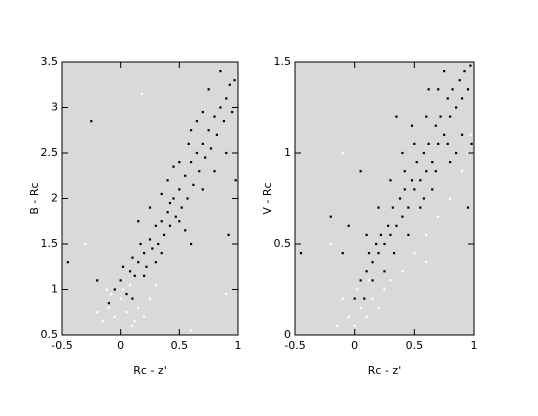 The height and width of the screenshot is (416, 538). What do you see at coordinates (287, 152) in the screenshot?
I see `y-tick-label: 1` at bounding box center [287, 152].